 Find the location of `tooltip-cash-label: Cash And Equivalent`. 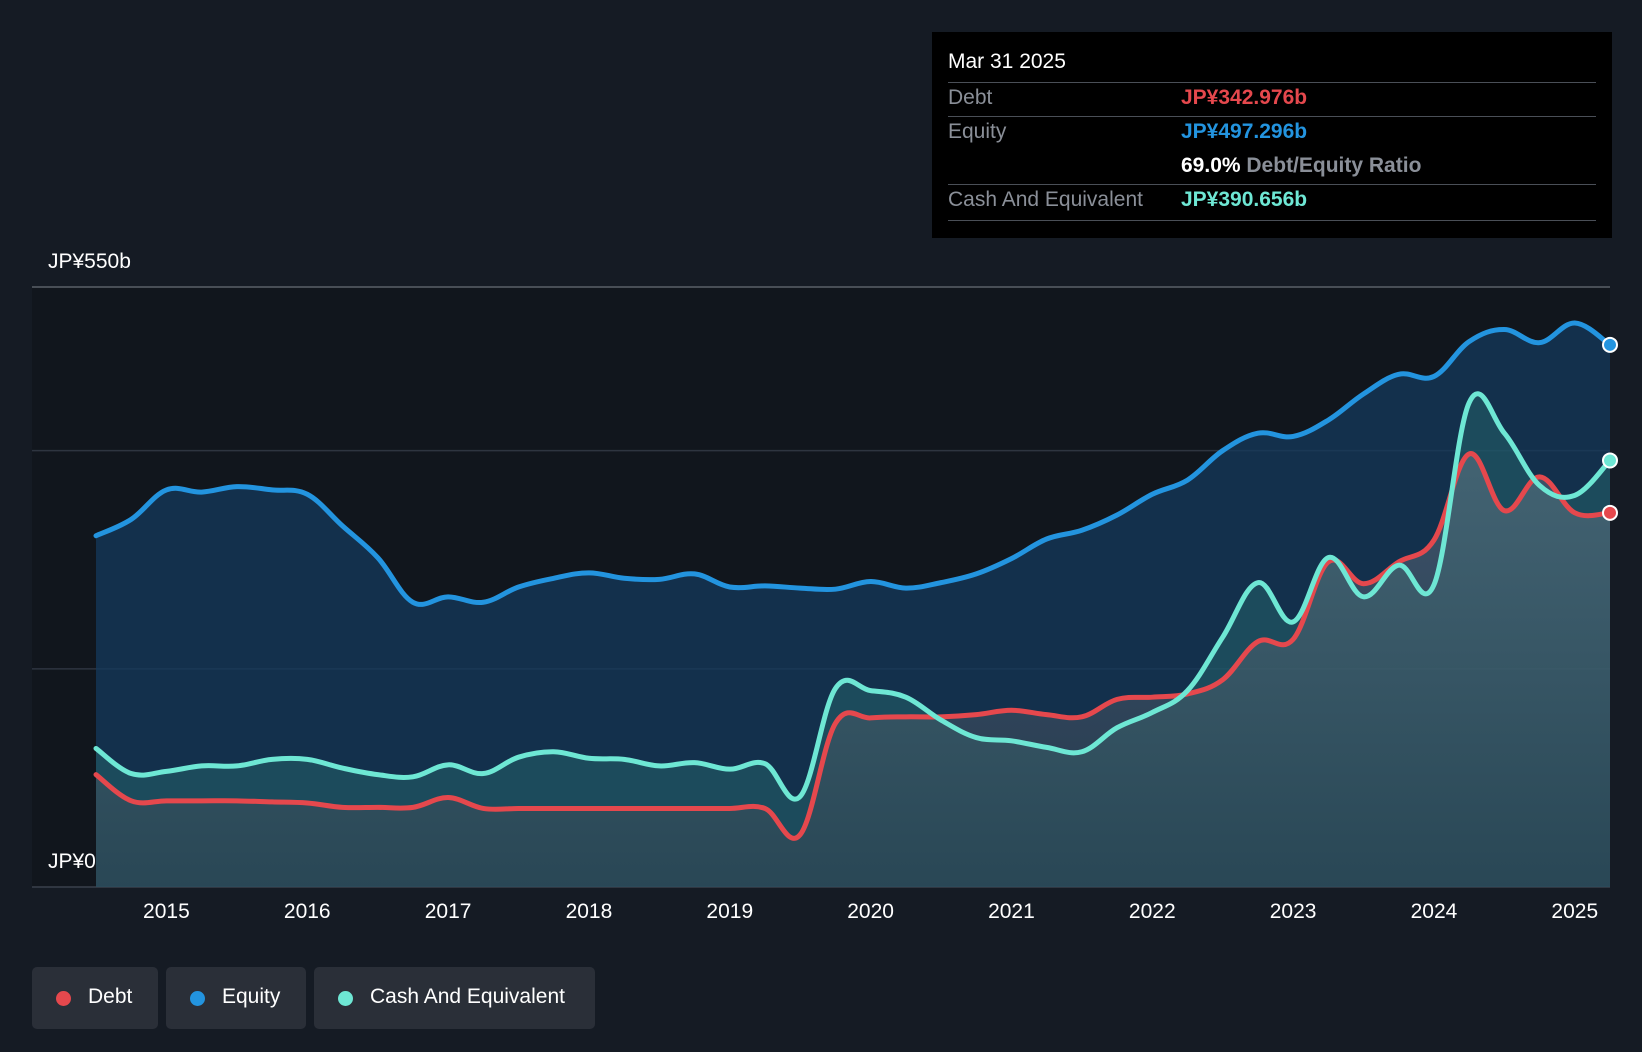

tooltip-cash-label: Cash And Equivalent is located at coordinates (1045, 199).